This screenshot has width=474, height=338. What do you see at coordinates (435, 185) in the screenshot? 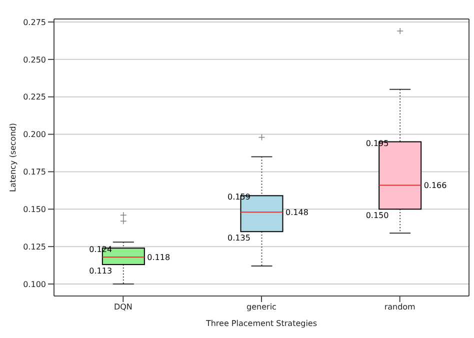
I see `annotation: 0.166` at bounding box center [435, 185].